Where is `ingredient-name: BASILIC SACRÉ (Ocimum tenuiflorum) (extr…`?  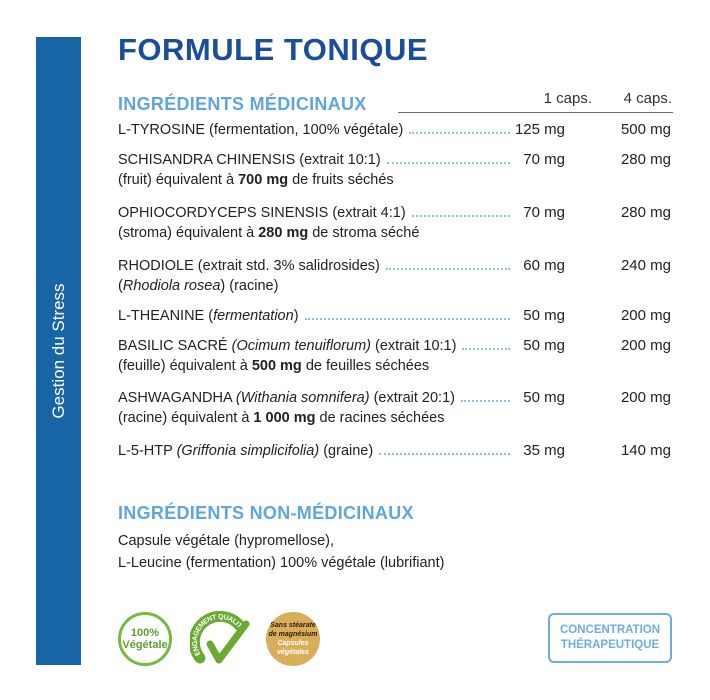 ingredient-name: BASILIC SACRÉ (Ocimum tenuiflorum) (extr… is located at coordinates (287, 346).